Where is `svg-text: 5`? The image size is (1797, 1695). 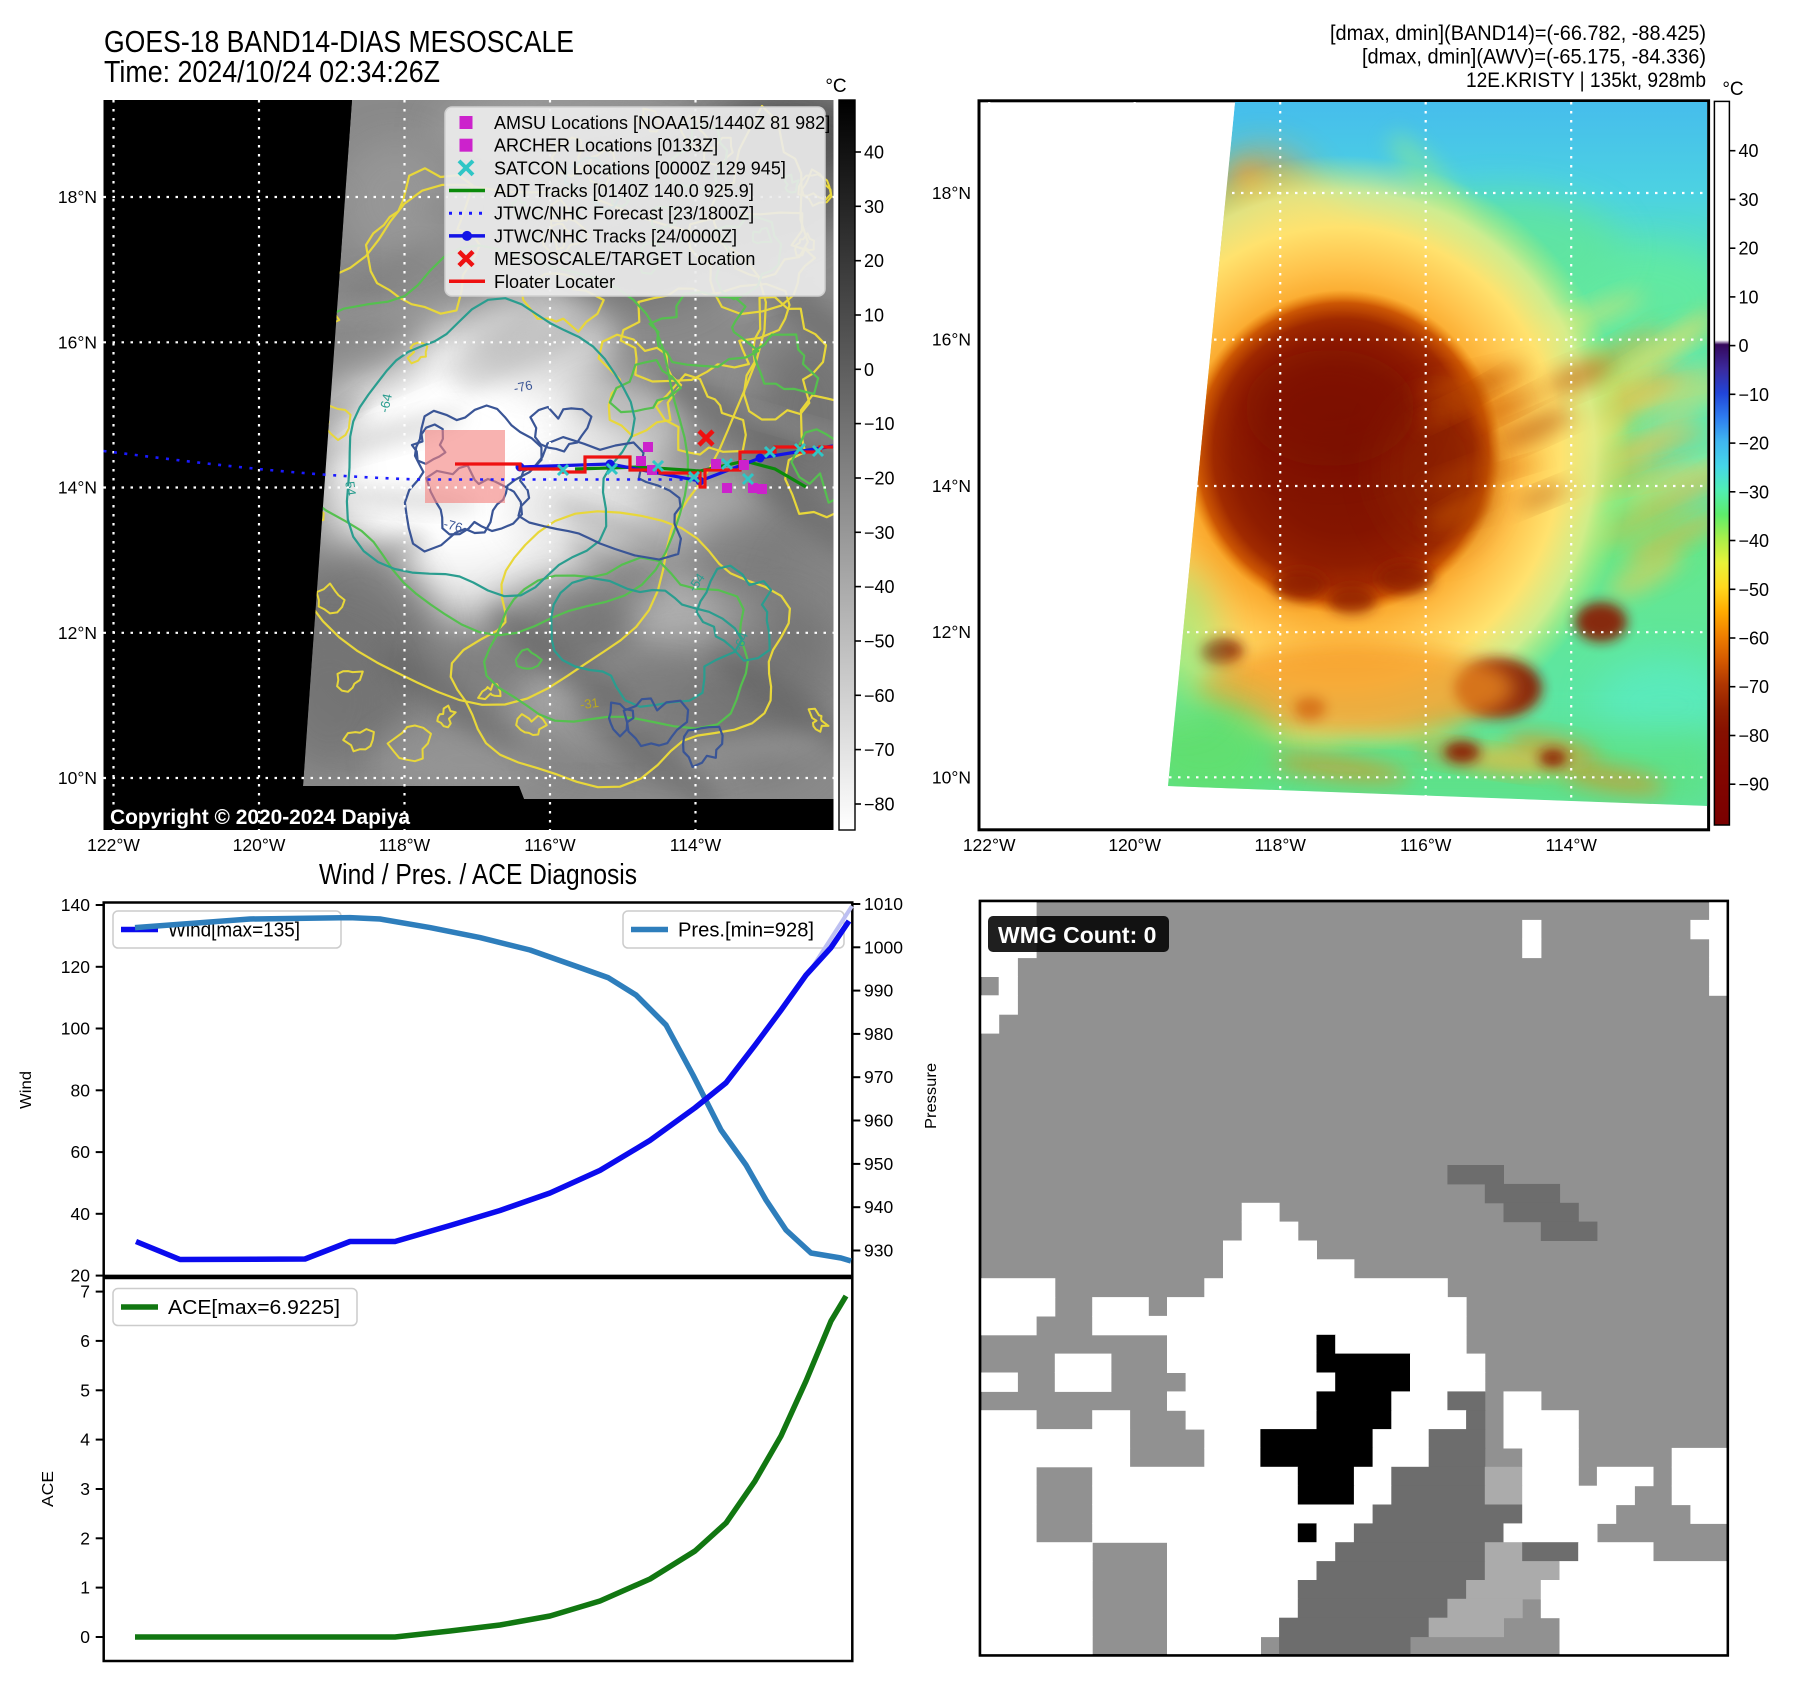 svg-text: 5 is located at coordinates (85, 1390).